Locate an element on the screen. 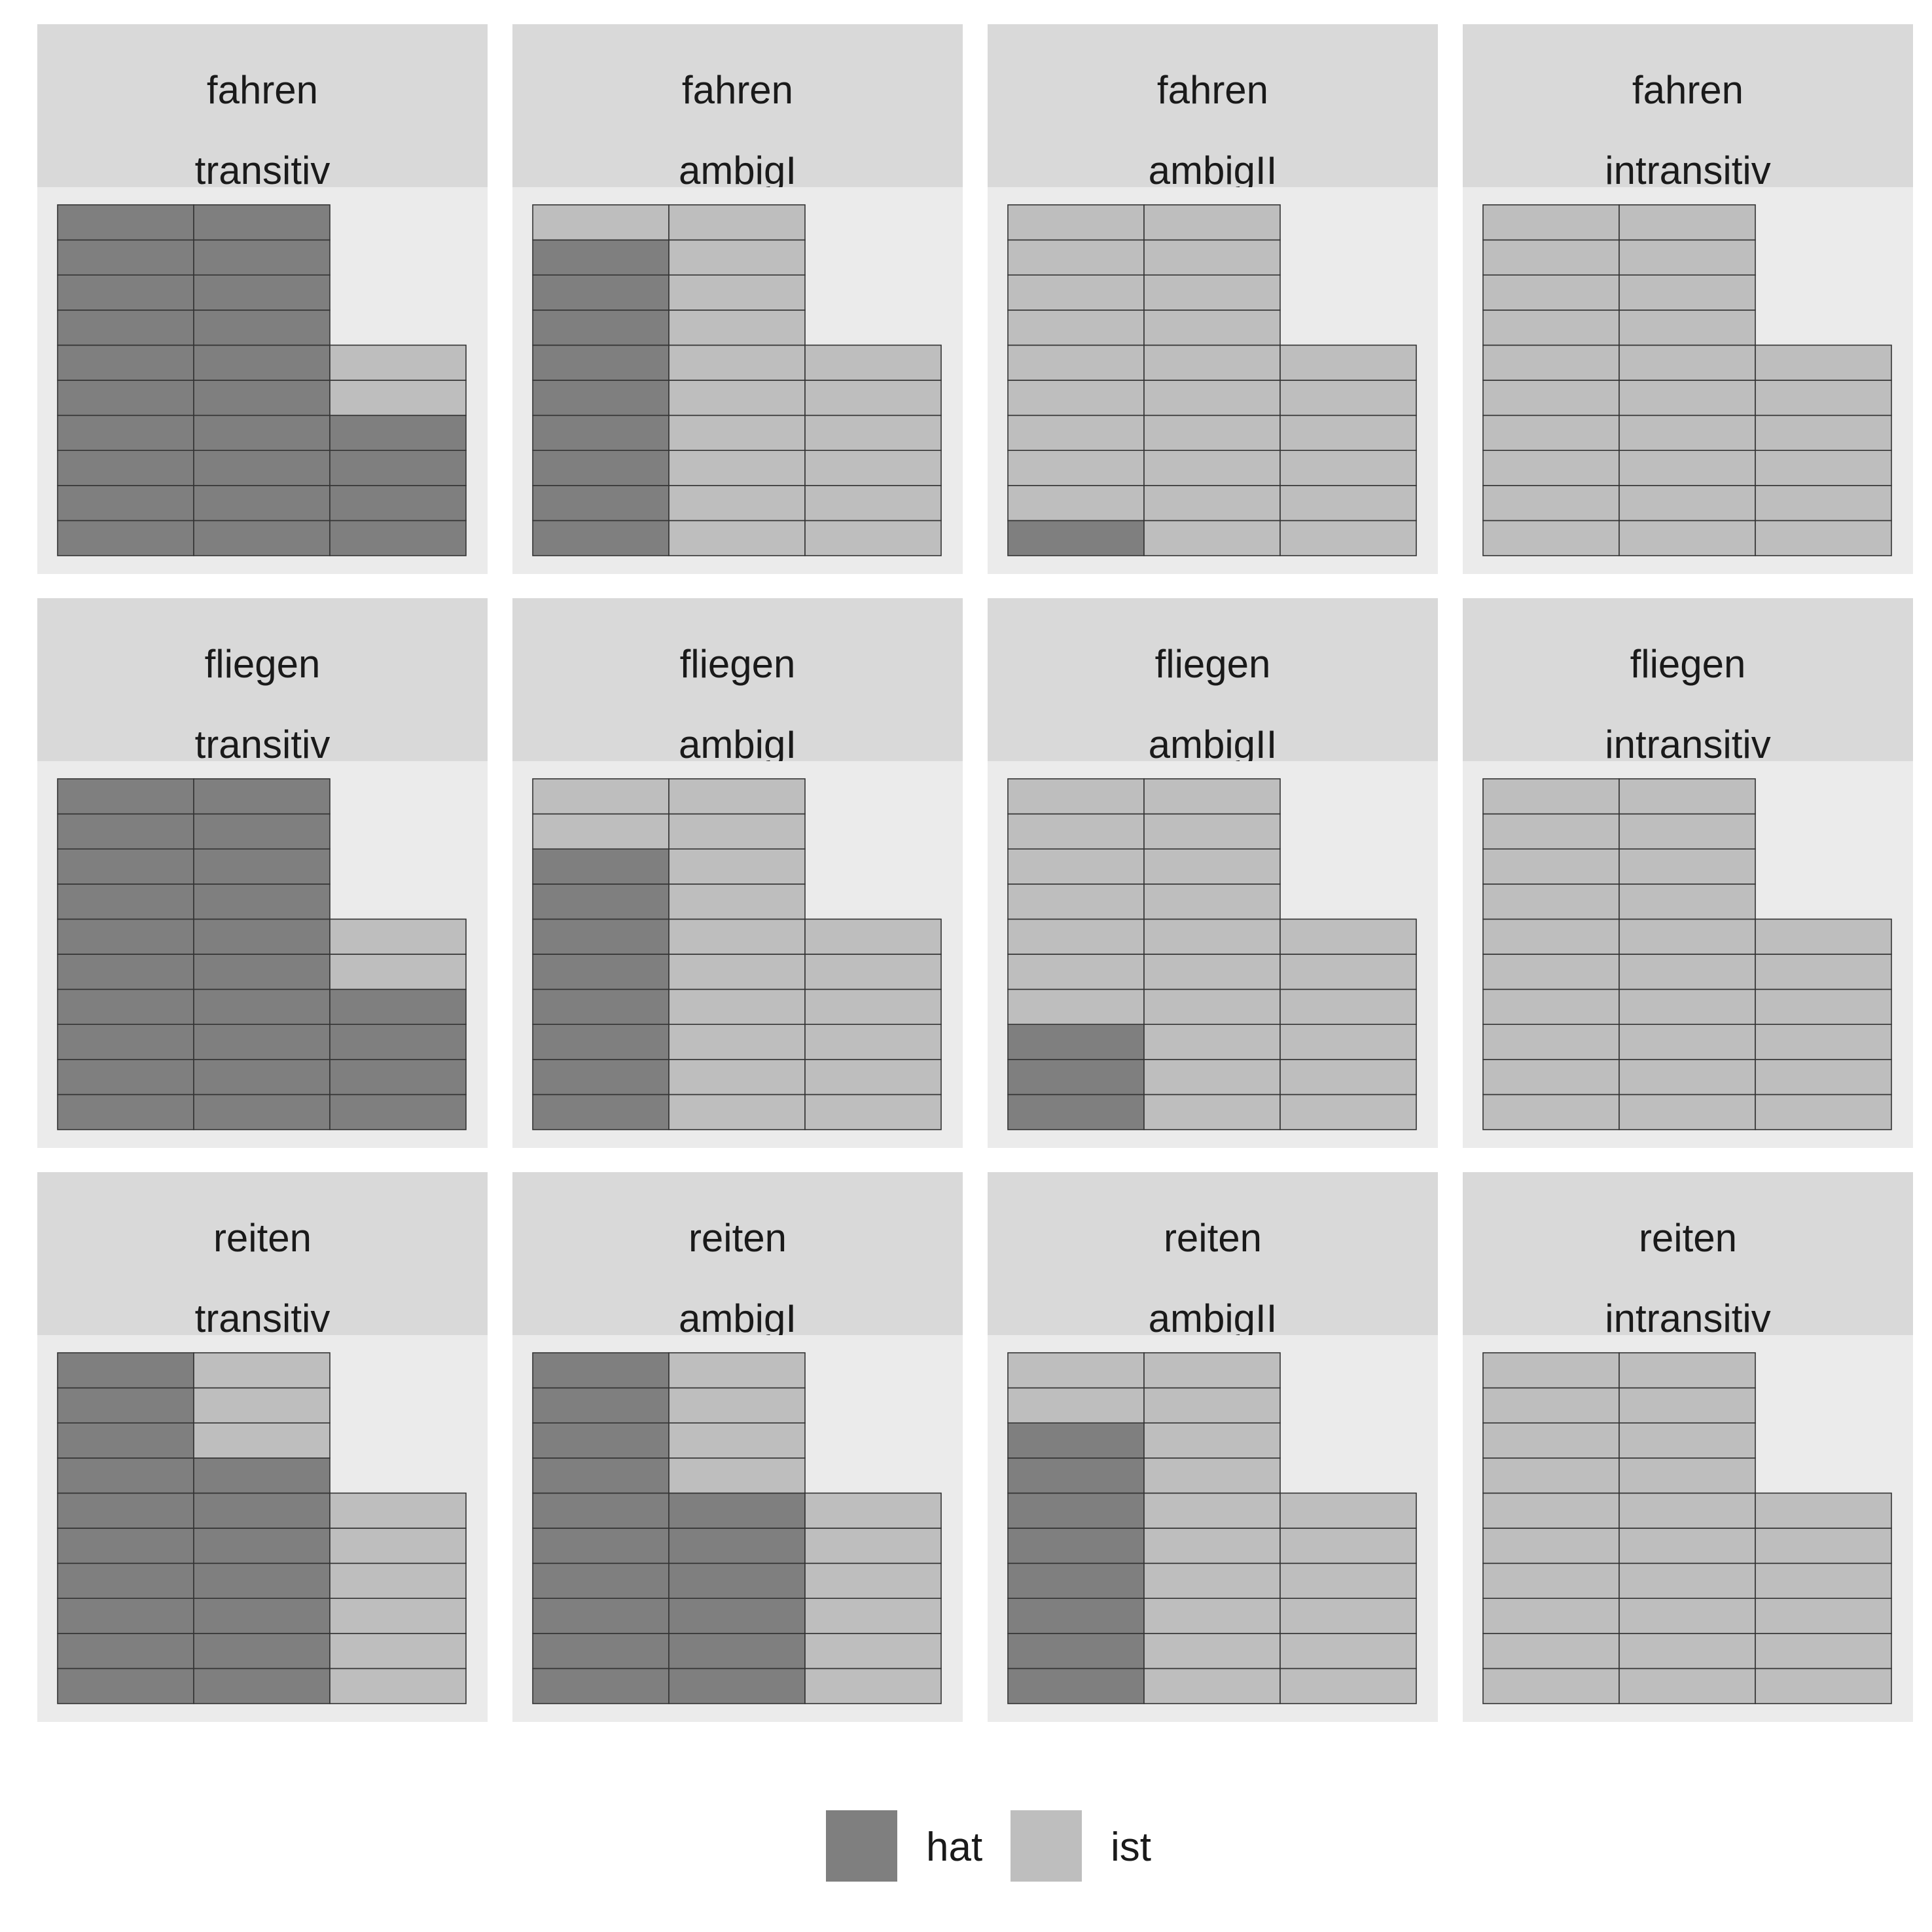  facet-panel-fliegen-ambigI: fliegen ambigI is located at coordinates (737, 873).